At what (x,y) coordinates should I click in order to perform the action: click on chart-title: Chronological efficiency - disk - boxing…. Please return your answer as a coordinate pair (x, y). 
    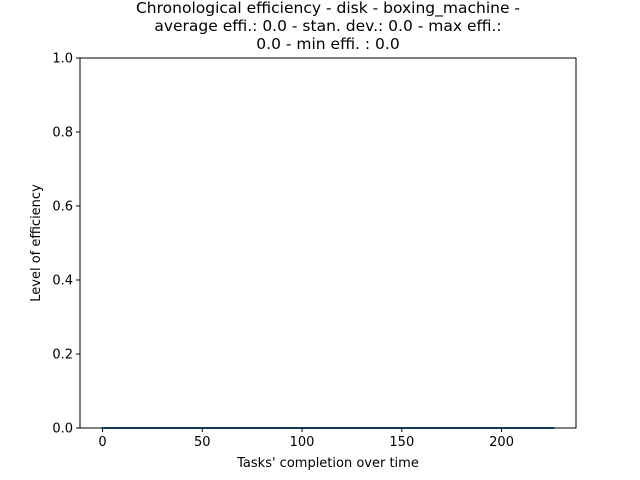
    Looking at the image, I should click on (328, 26).